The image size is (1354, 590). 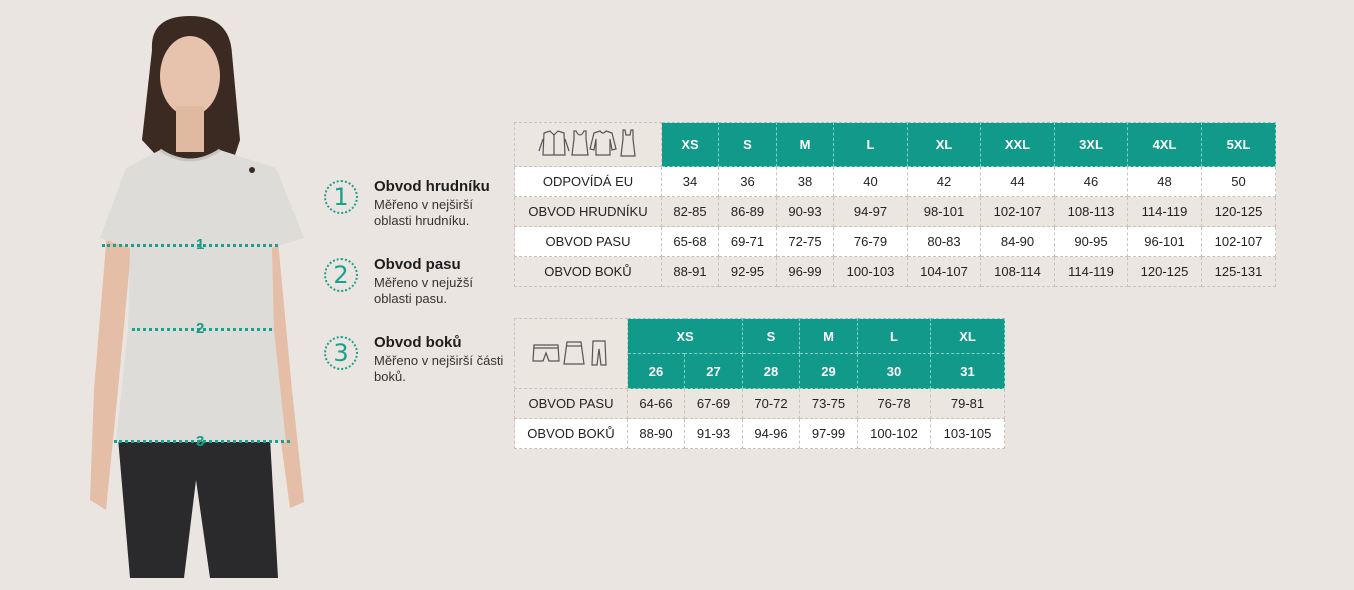 What do you see at coordinates (828, 433) in the screenshot?
I see `table-cell: 97-99` at bounding box center [828, 433].